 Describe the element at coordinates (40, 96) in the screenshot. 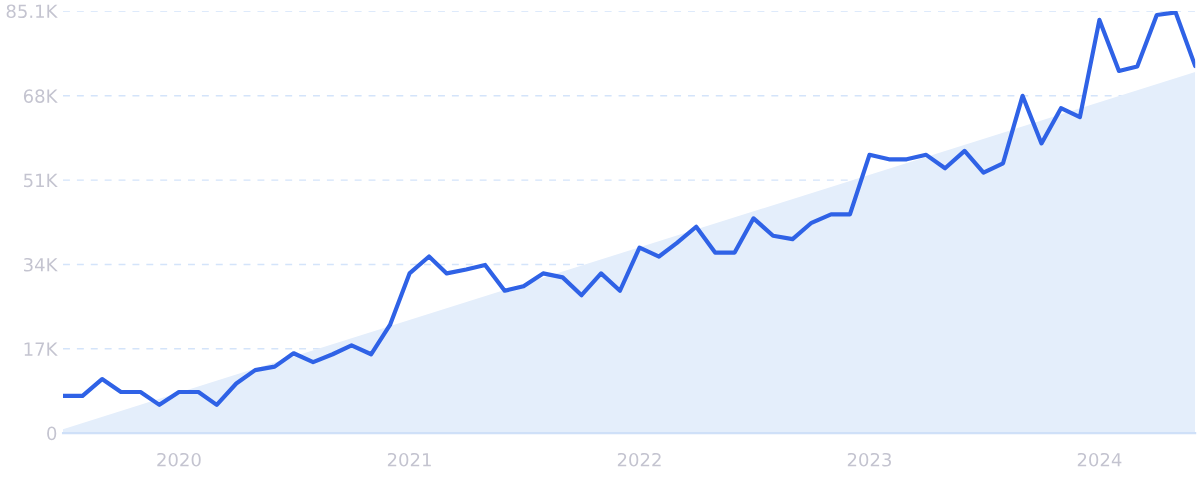

I see `y-tick-label: 68K` at that location.